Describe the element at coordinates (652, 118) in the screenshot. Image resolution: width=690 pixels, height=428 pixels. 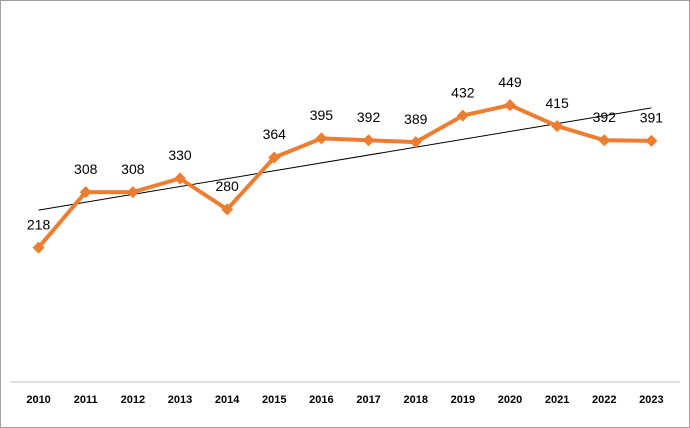
I see `data-label: 391` at that location.